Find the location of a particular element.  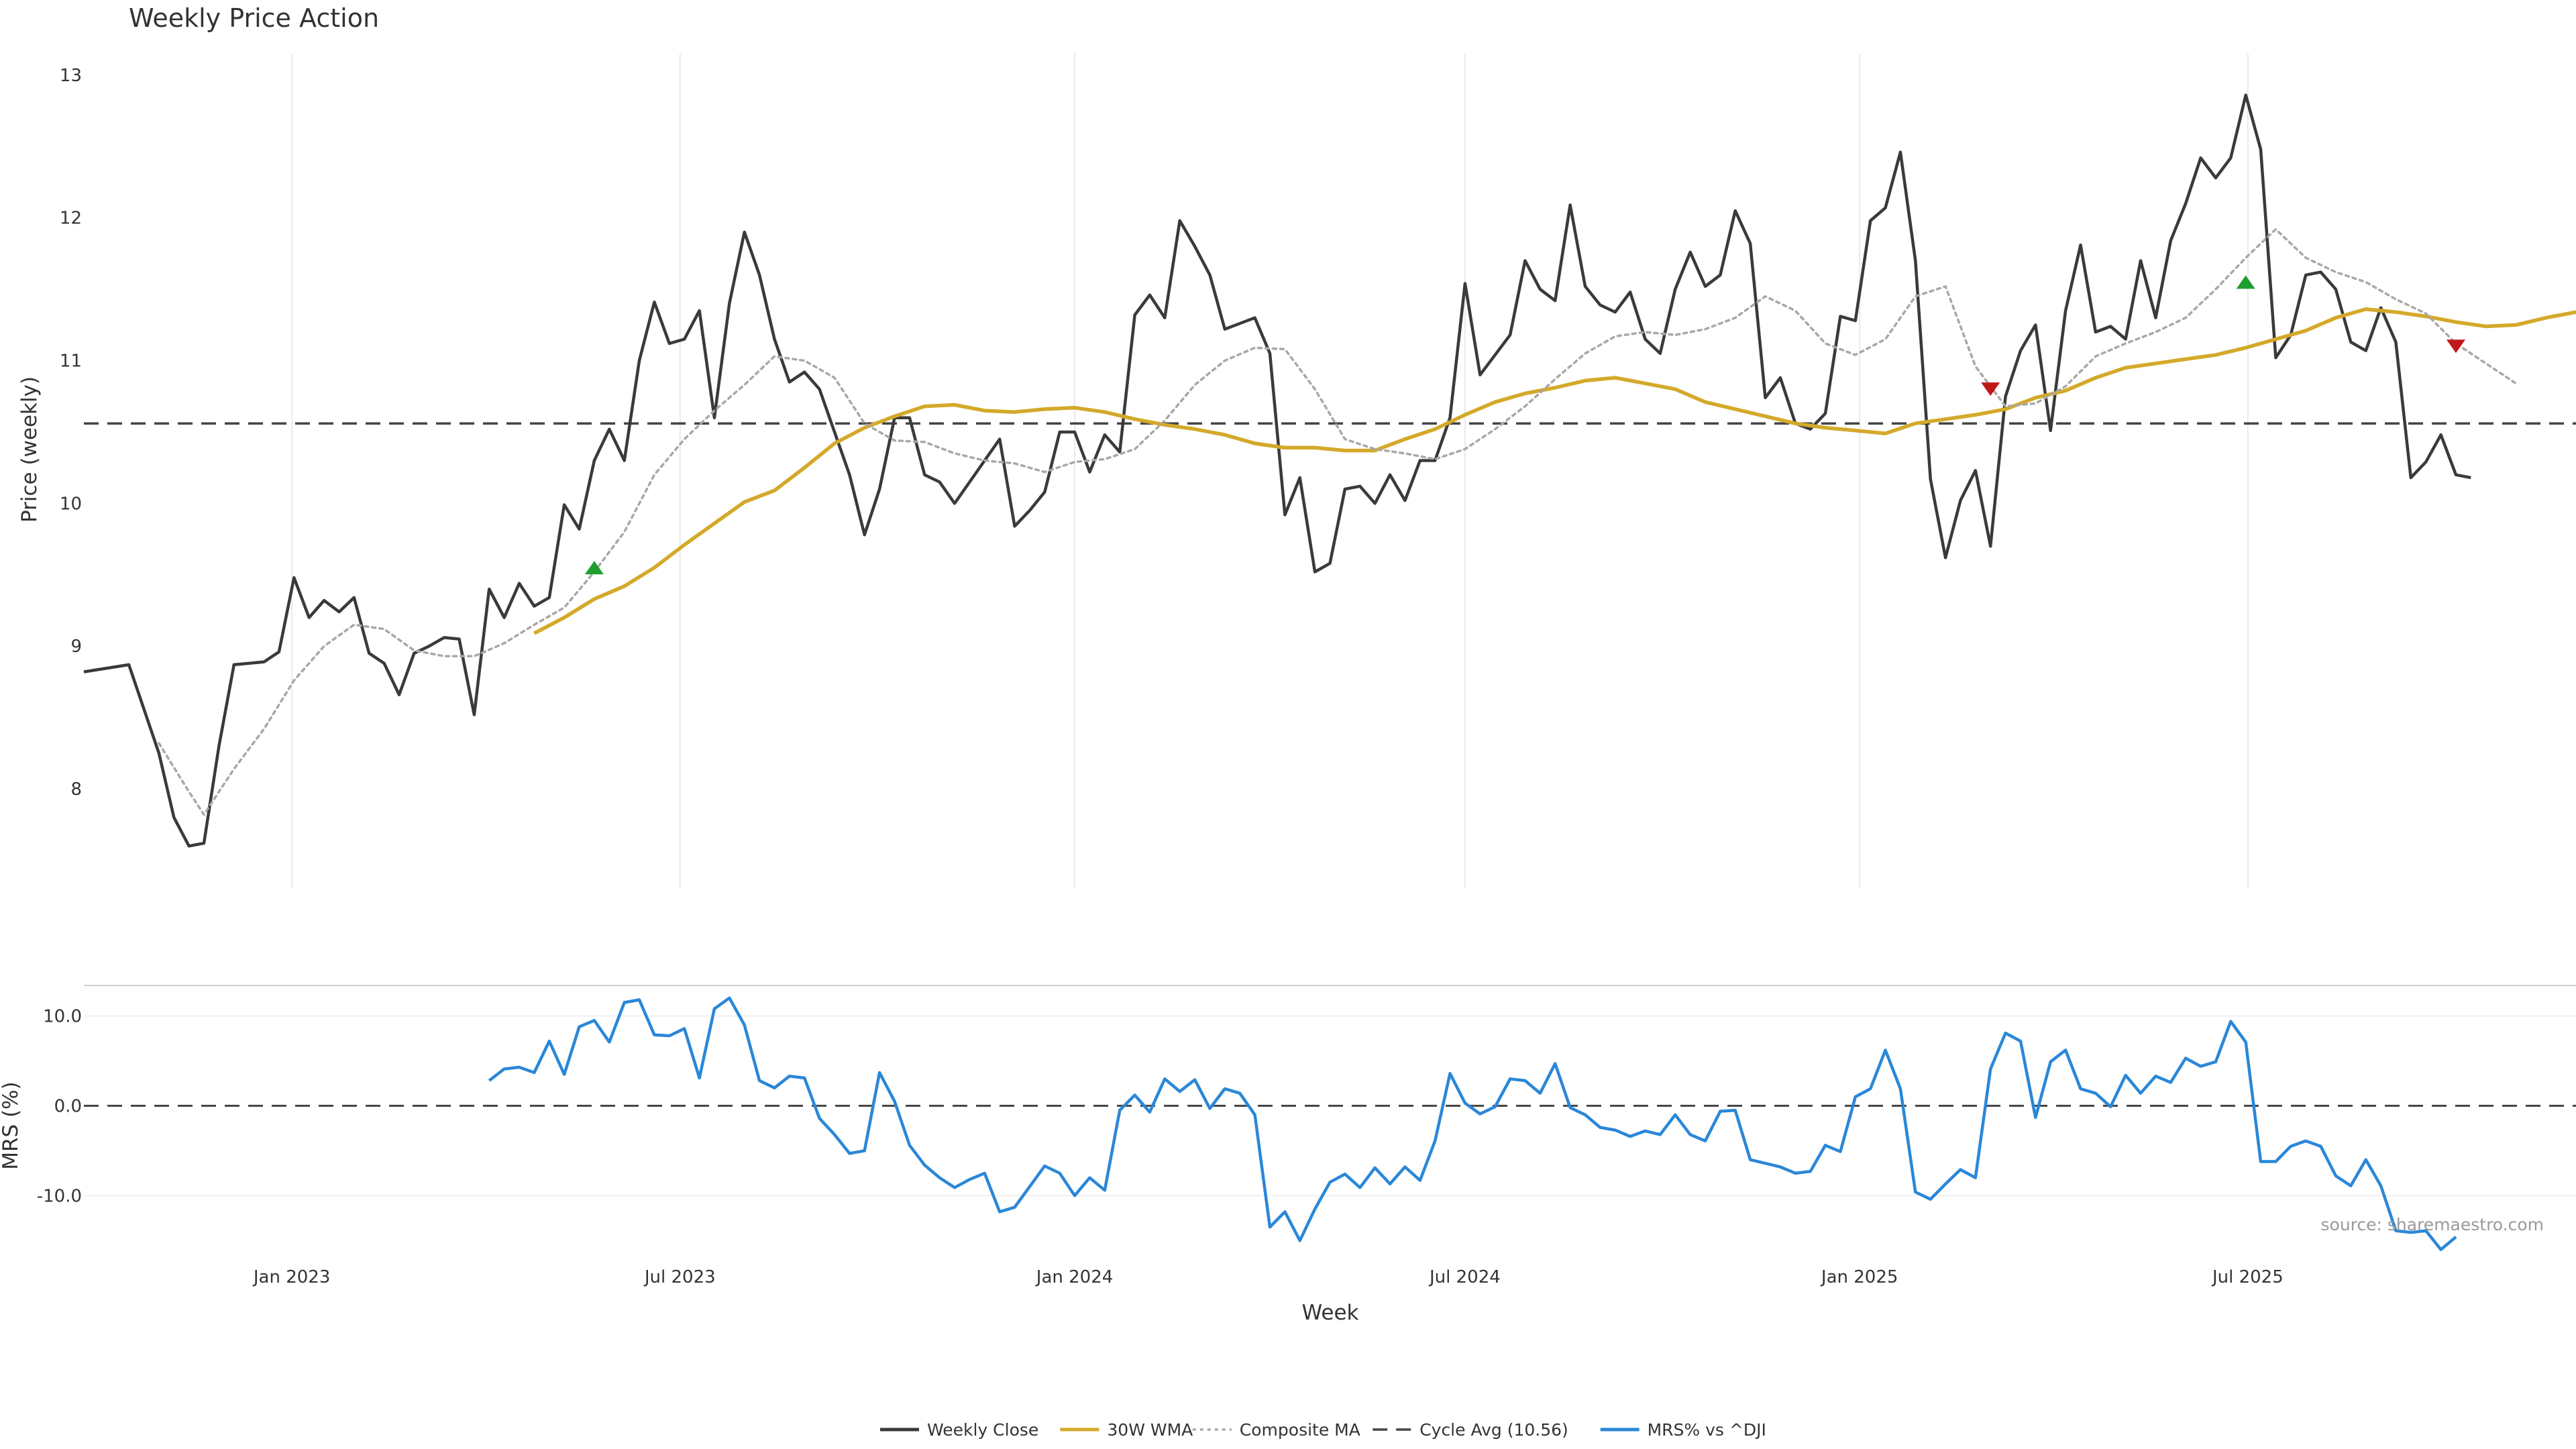

x-tick-4: Jan 2025 is located at coordinates (1859, 1277).